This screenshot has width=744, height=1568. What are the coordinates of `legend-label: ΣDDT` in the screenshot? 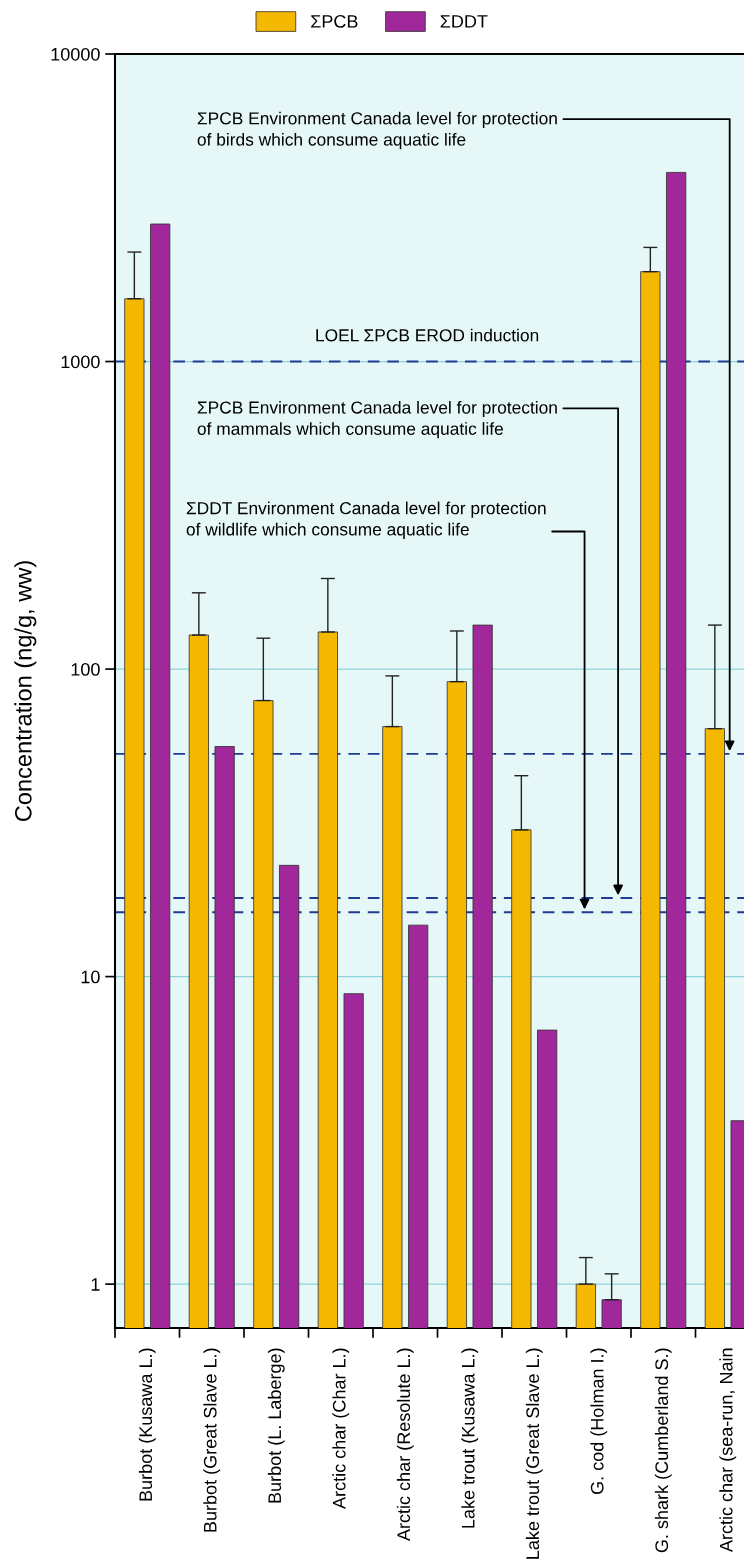 It's located at (464, 21).